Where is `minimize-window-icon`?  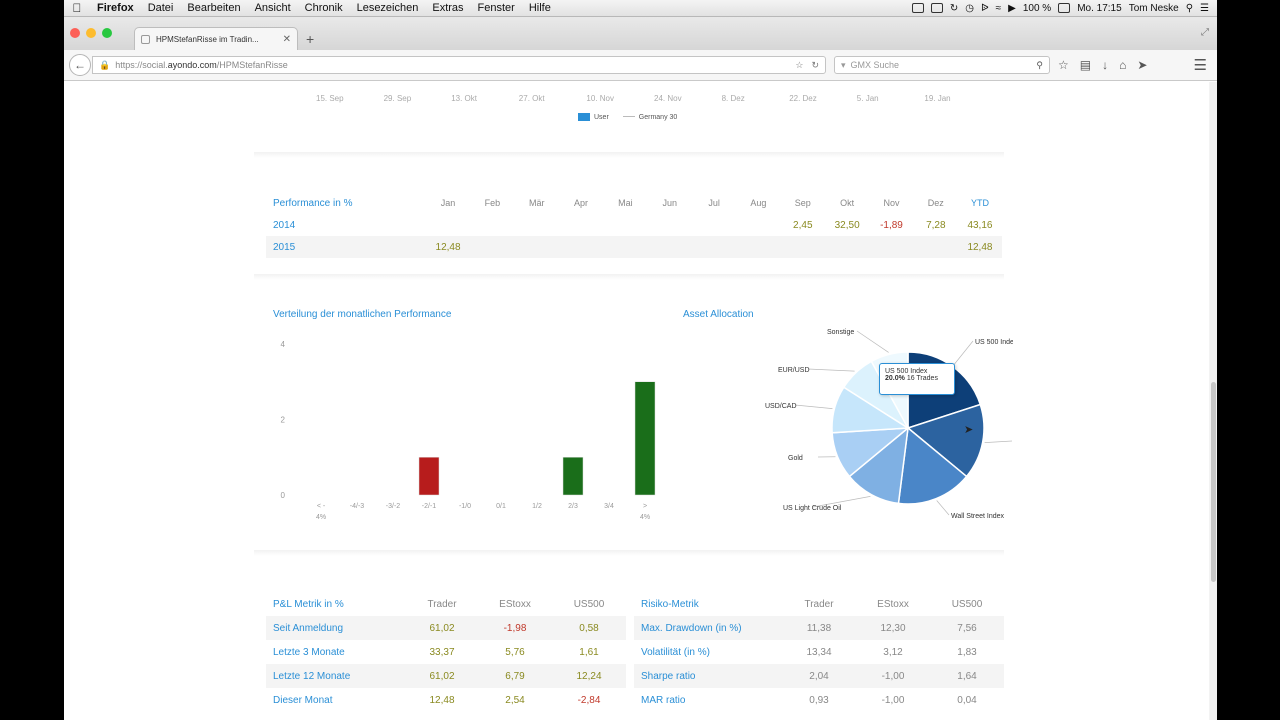
minimize-window-icon is located at coordinates (91, 33).